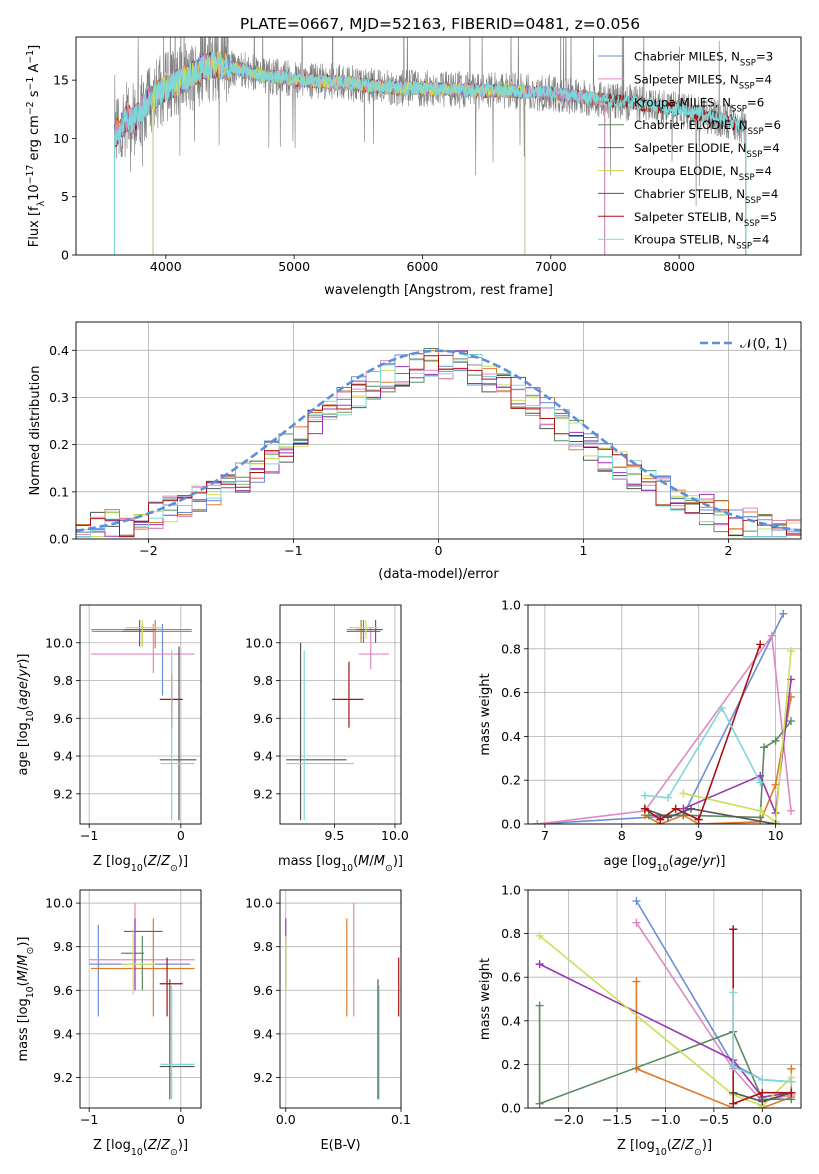 This screenshot has height=1174, width=819. What do you see at coordinates (545, 835) in the screenshot?
I see `x-tick-label: 7` at bounding box center [545, 835].